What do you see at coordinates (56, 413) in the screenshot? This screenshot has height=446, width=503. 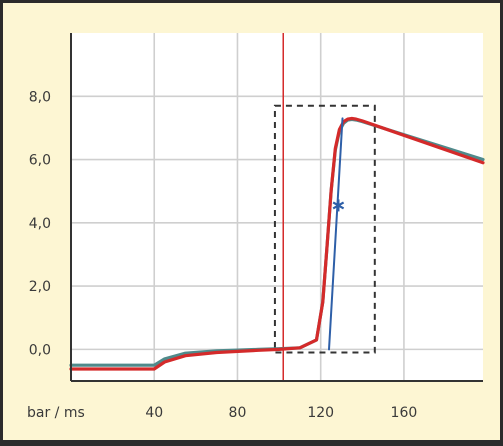 I see `x-axis-label: bar / ms` at bounding box center [56, 413].